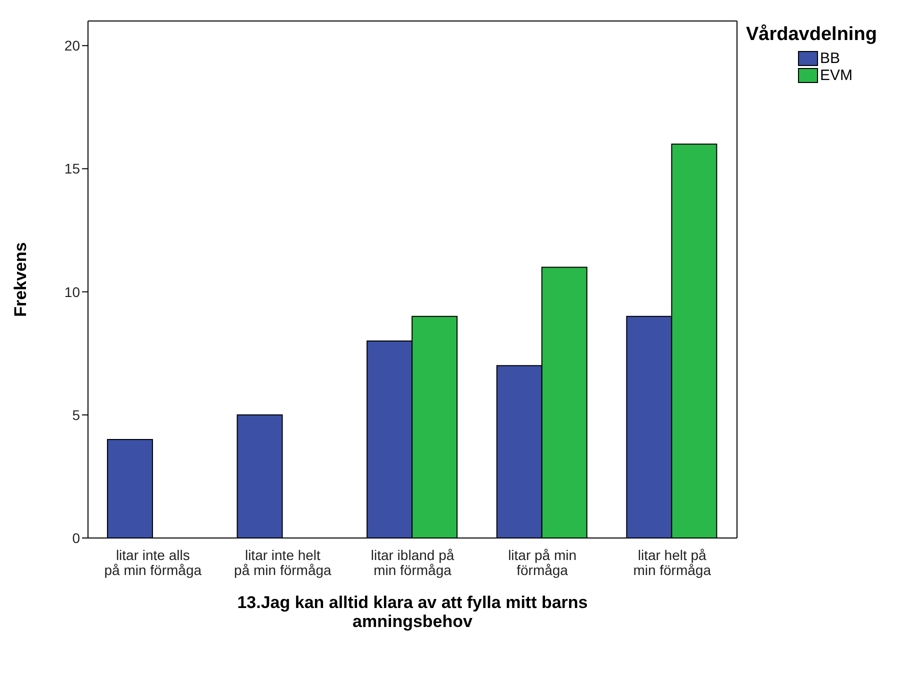  Describe the element at coordinates (72, 292) in the screenshot. I see `y-tick-label: 10` at that location.